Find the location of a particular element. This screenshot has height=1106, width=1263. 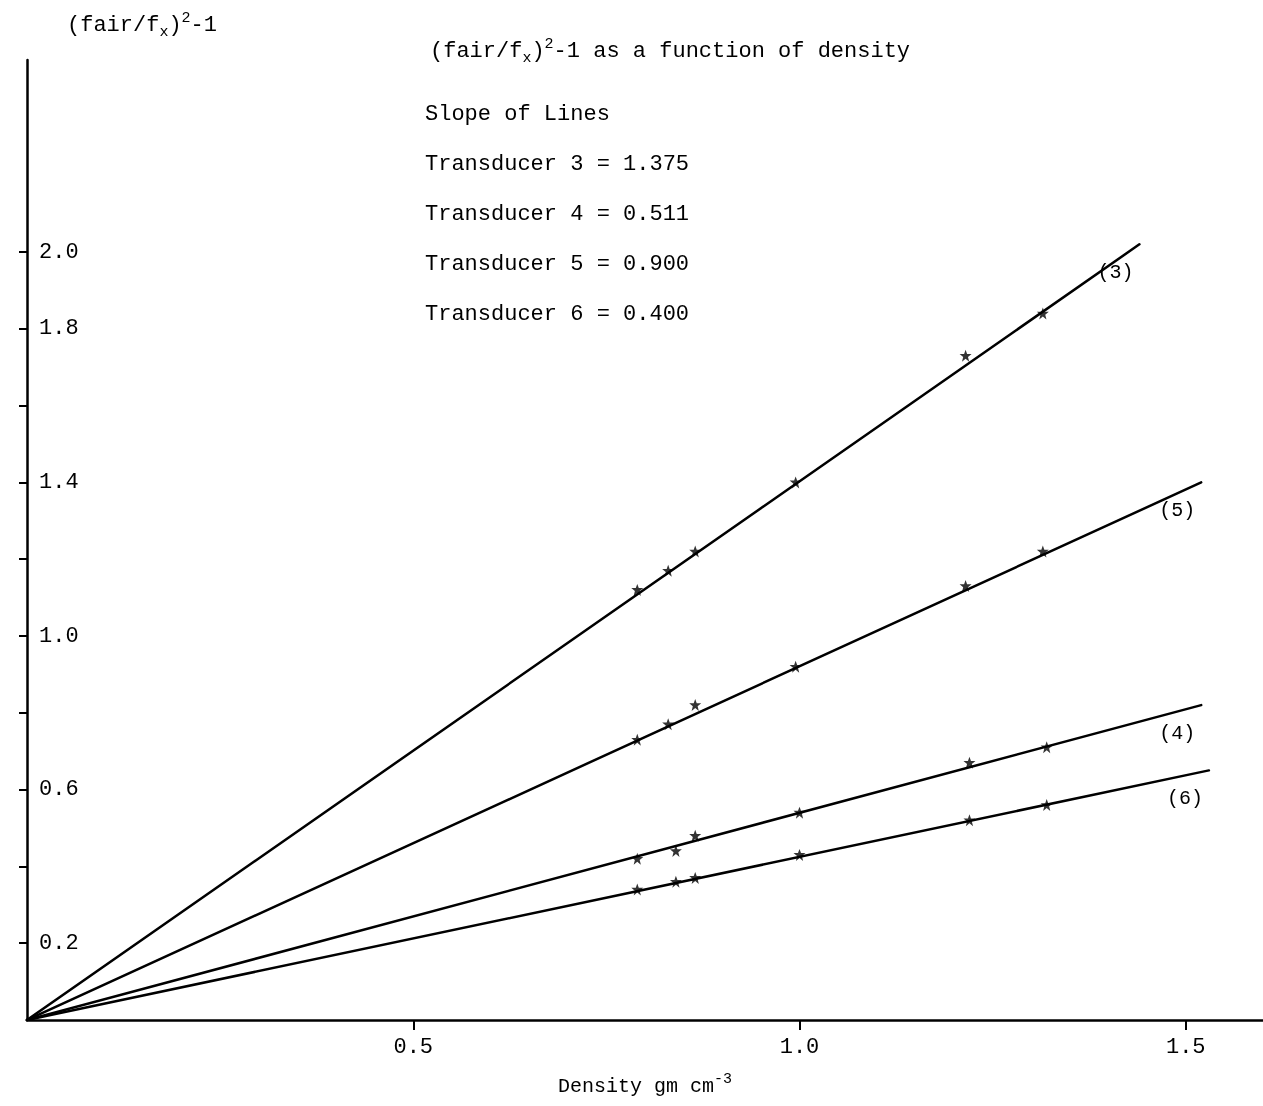

y-tick-label: 0.2 is located at coordinates (59, 943).